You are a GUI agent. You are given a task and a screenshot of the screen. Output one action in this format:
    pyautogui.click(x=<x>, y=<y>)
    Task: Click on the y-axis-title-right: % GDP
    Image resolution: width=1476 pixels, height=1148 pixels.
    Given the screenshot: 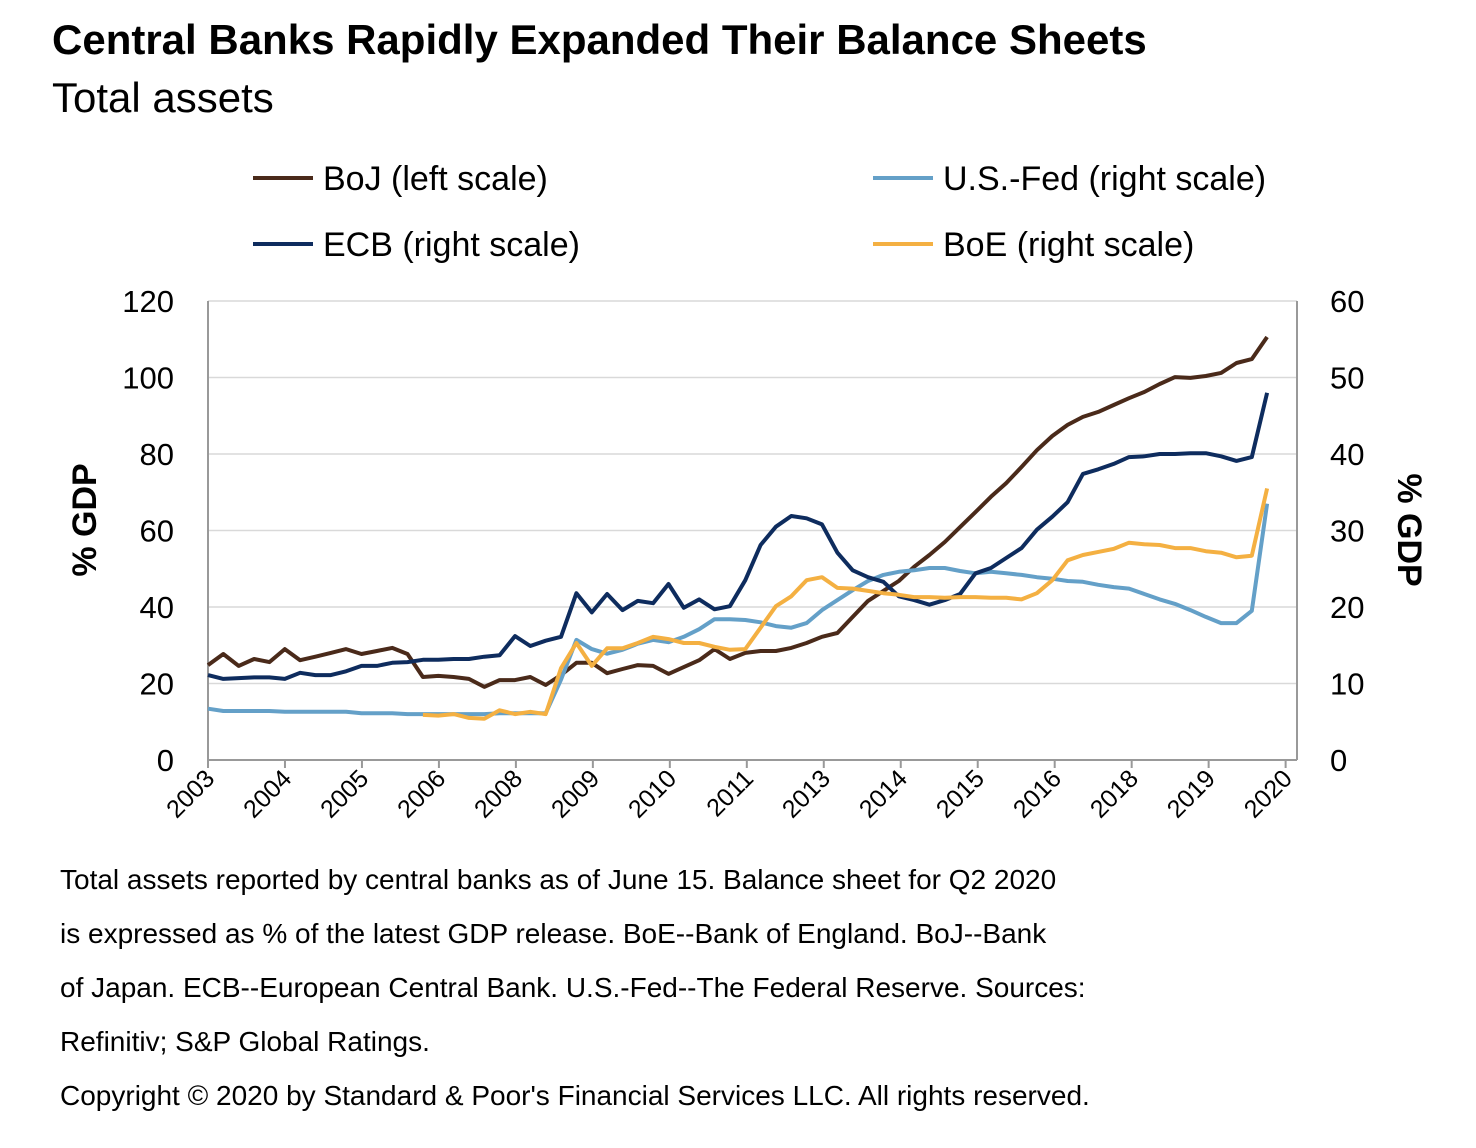 What is the action you would take?
    pyautogui.click(x=1409, y=529)
    